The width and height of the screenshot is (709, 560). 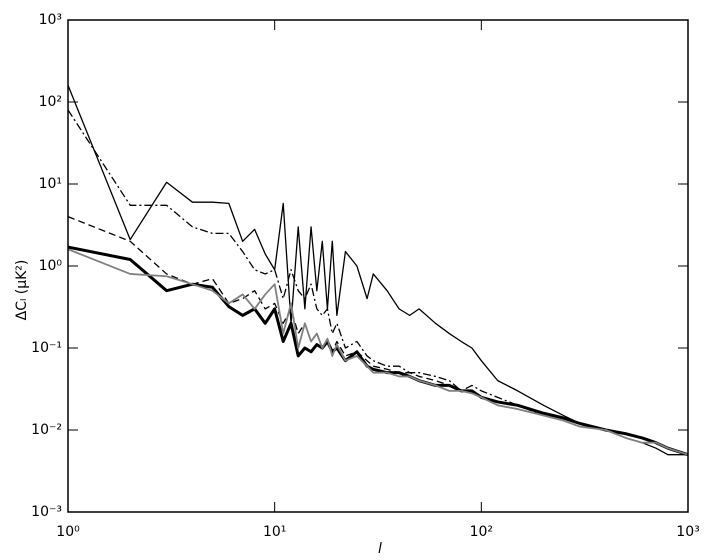 What do you see at coordinates (46, 348) in the screenshot?
I see `y-tick-label: 10⁻¹` at bounding box center [46, 348].